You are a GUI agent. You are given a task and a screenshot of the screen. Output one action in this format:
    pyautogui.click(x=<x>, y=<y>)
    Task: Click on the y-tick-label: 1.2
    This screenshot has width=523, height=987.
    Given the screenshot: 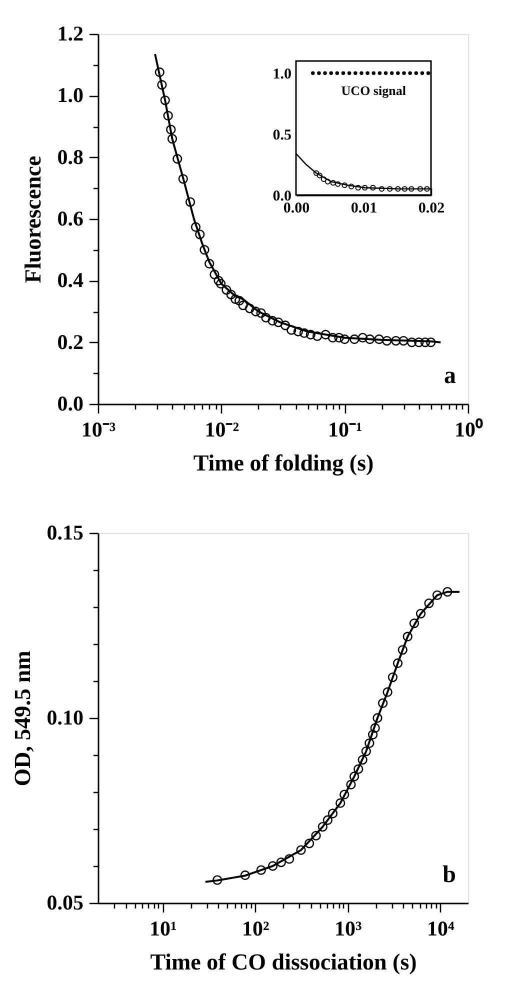 What is the action you would take?
    pyautogui.click(x=70, y=34)
    